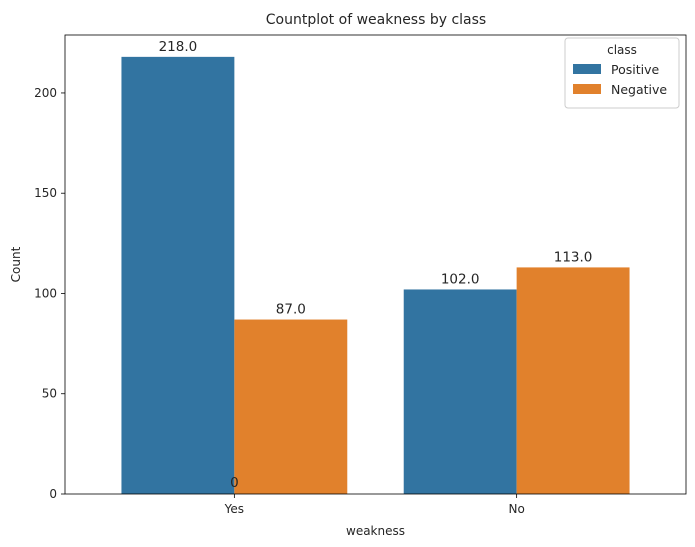 This screenshot has height=547, width=695. I want to click on bar-value-label: 218.0, so click(178, 47).